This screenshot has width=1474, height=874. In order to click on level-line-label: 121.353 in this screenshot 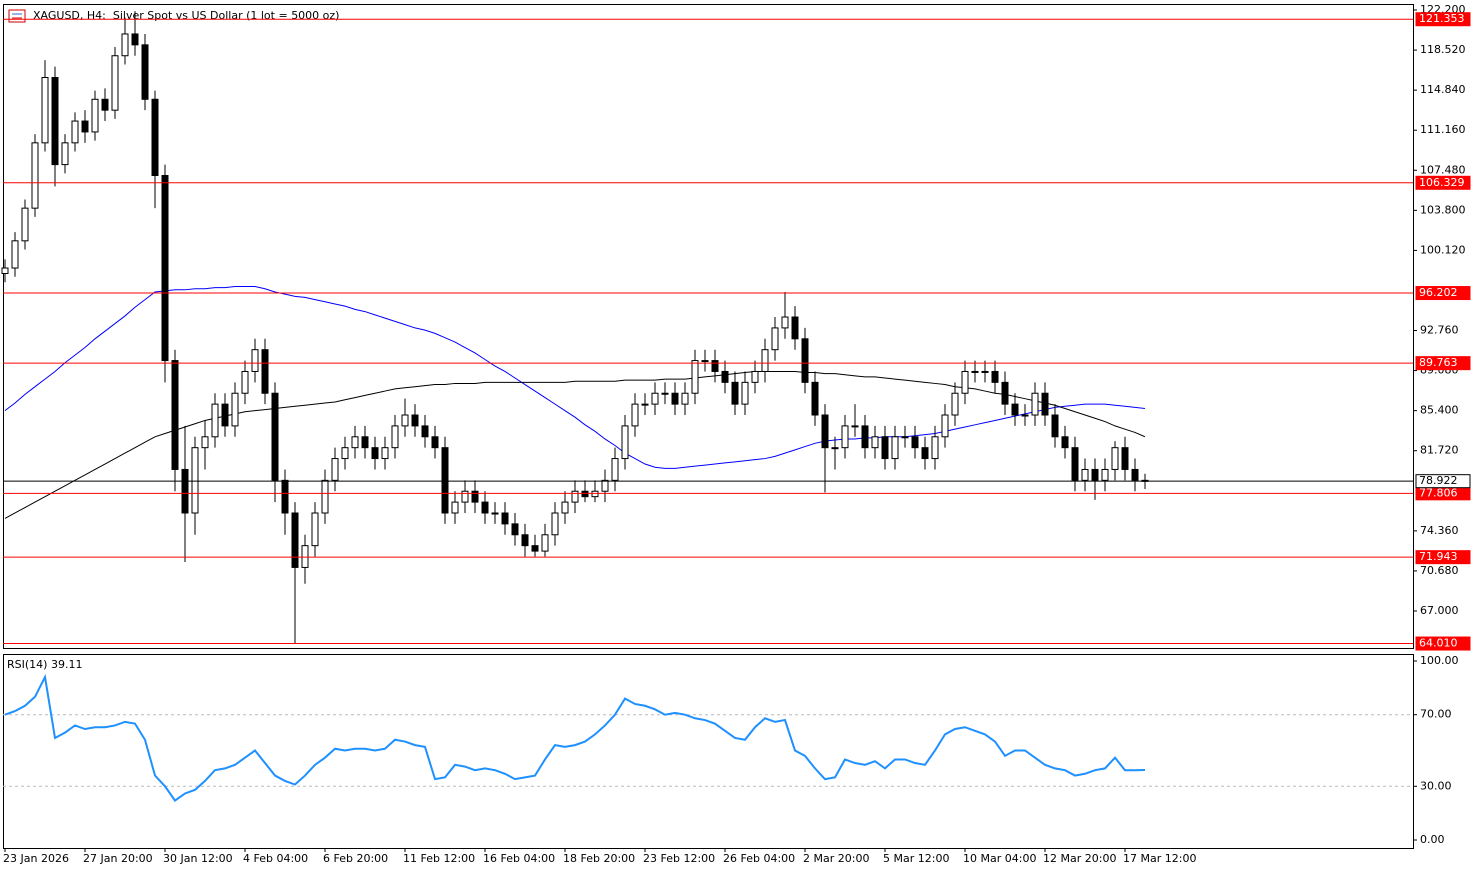, I will do `click(1442, 18)`.